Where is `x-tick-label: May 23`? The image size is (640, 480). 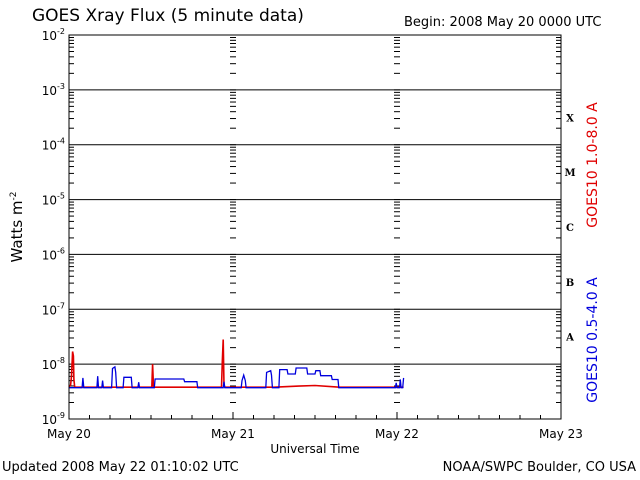 x-tick-label: May 23 is located at coordinates (561, 434).